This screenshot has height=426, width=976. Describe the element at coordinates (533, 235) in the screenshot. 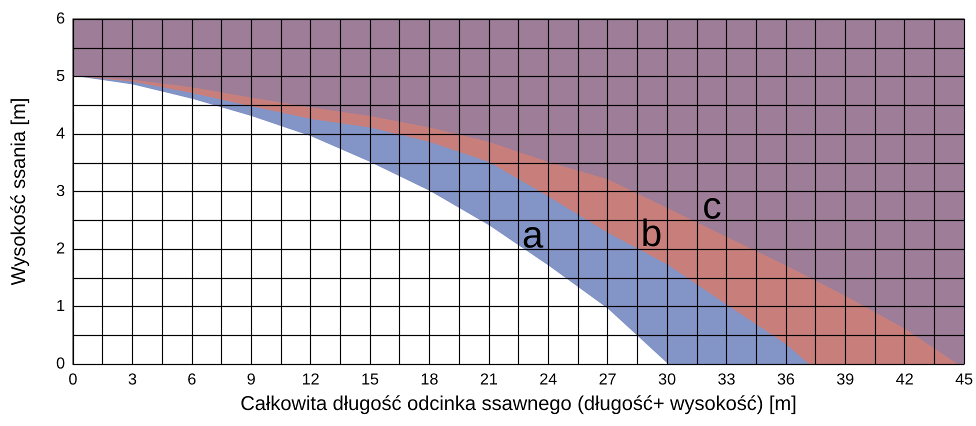

I see `annotation: a` at that location.